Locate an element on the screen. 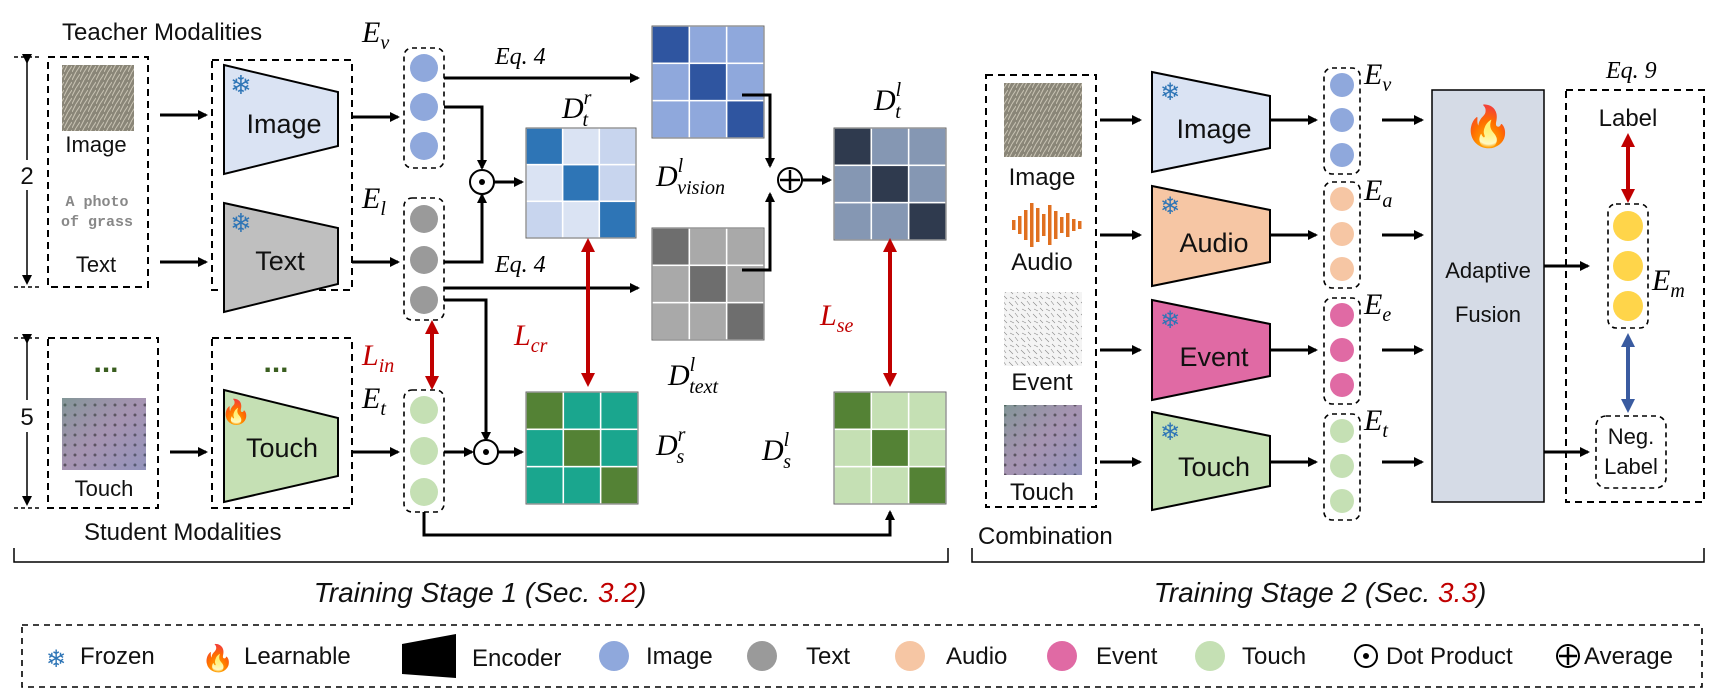  legend-box is located at coordinates (862, 656).